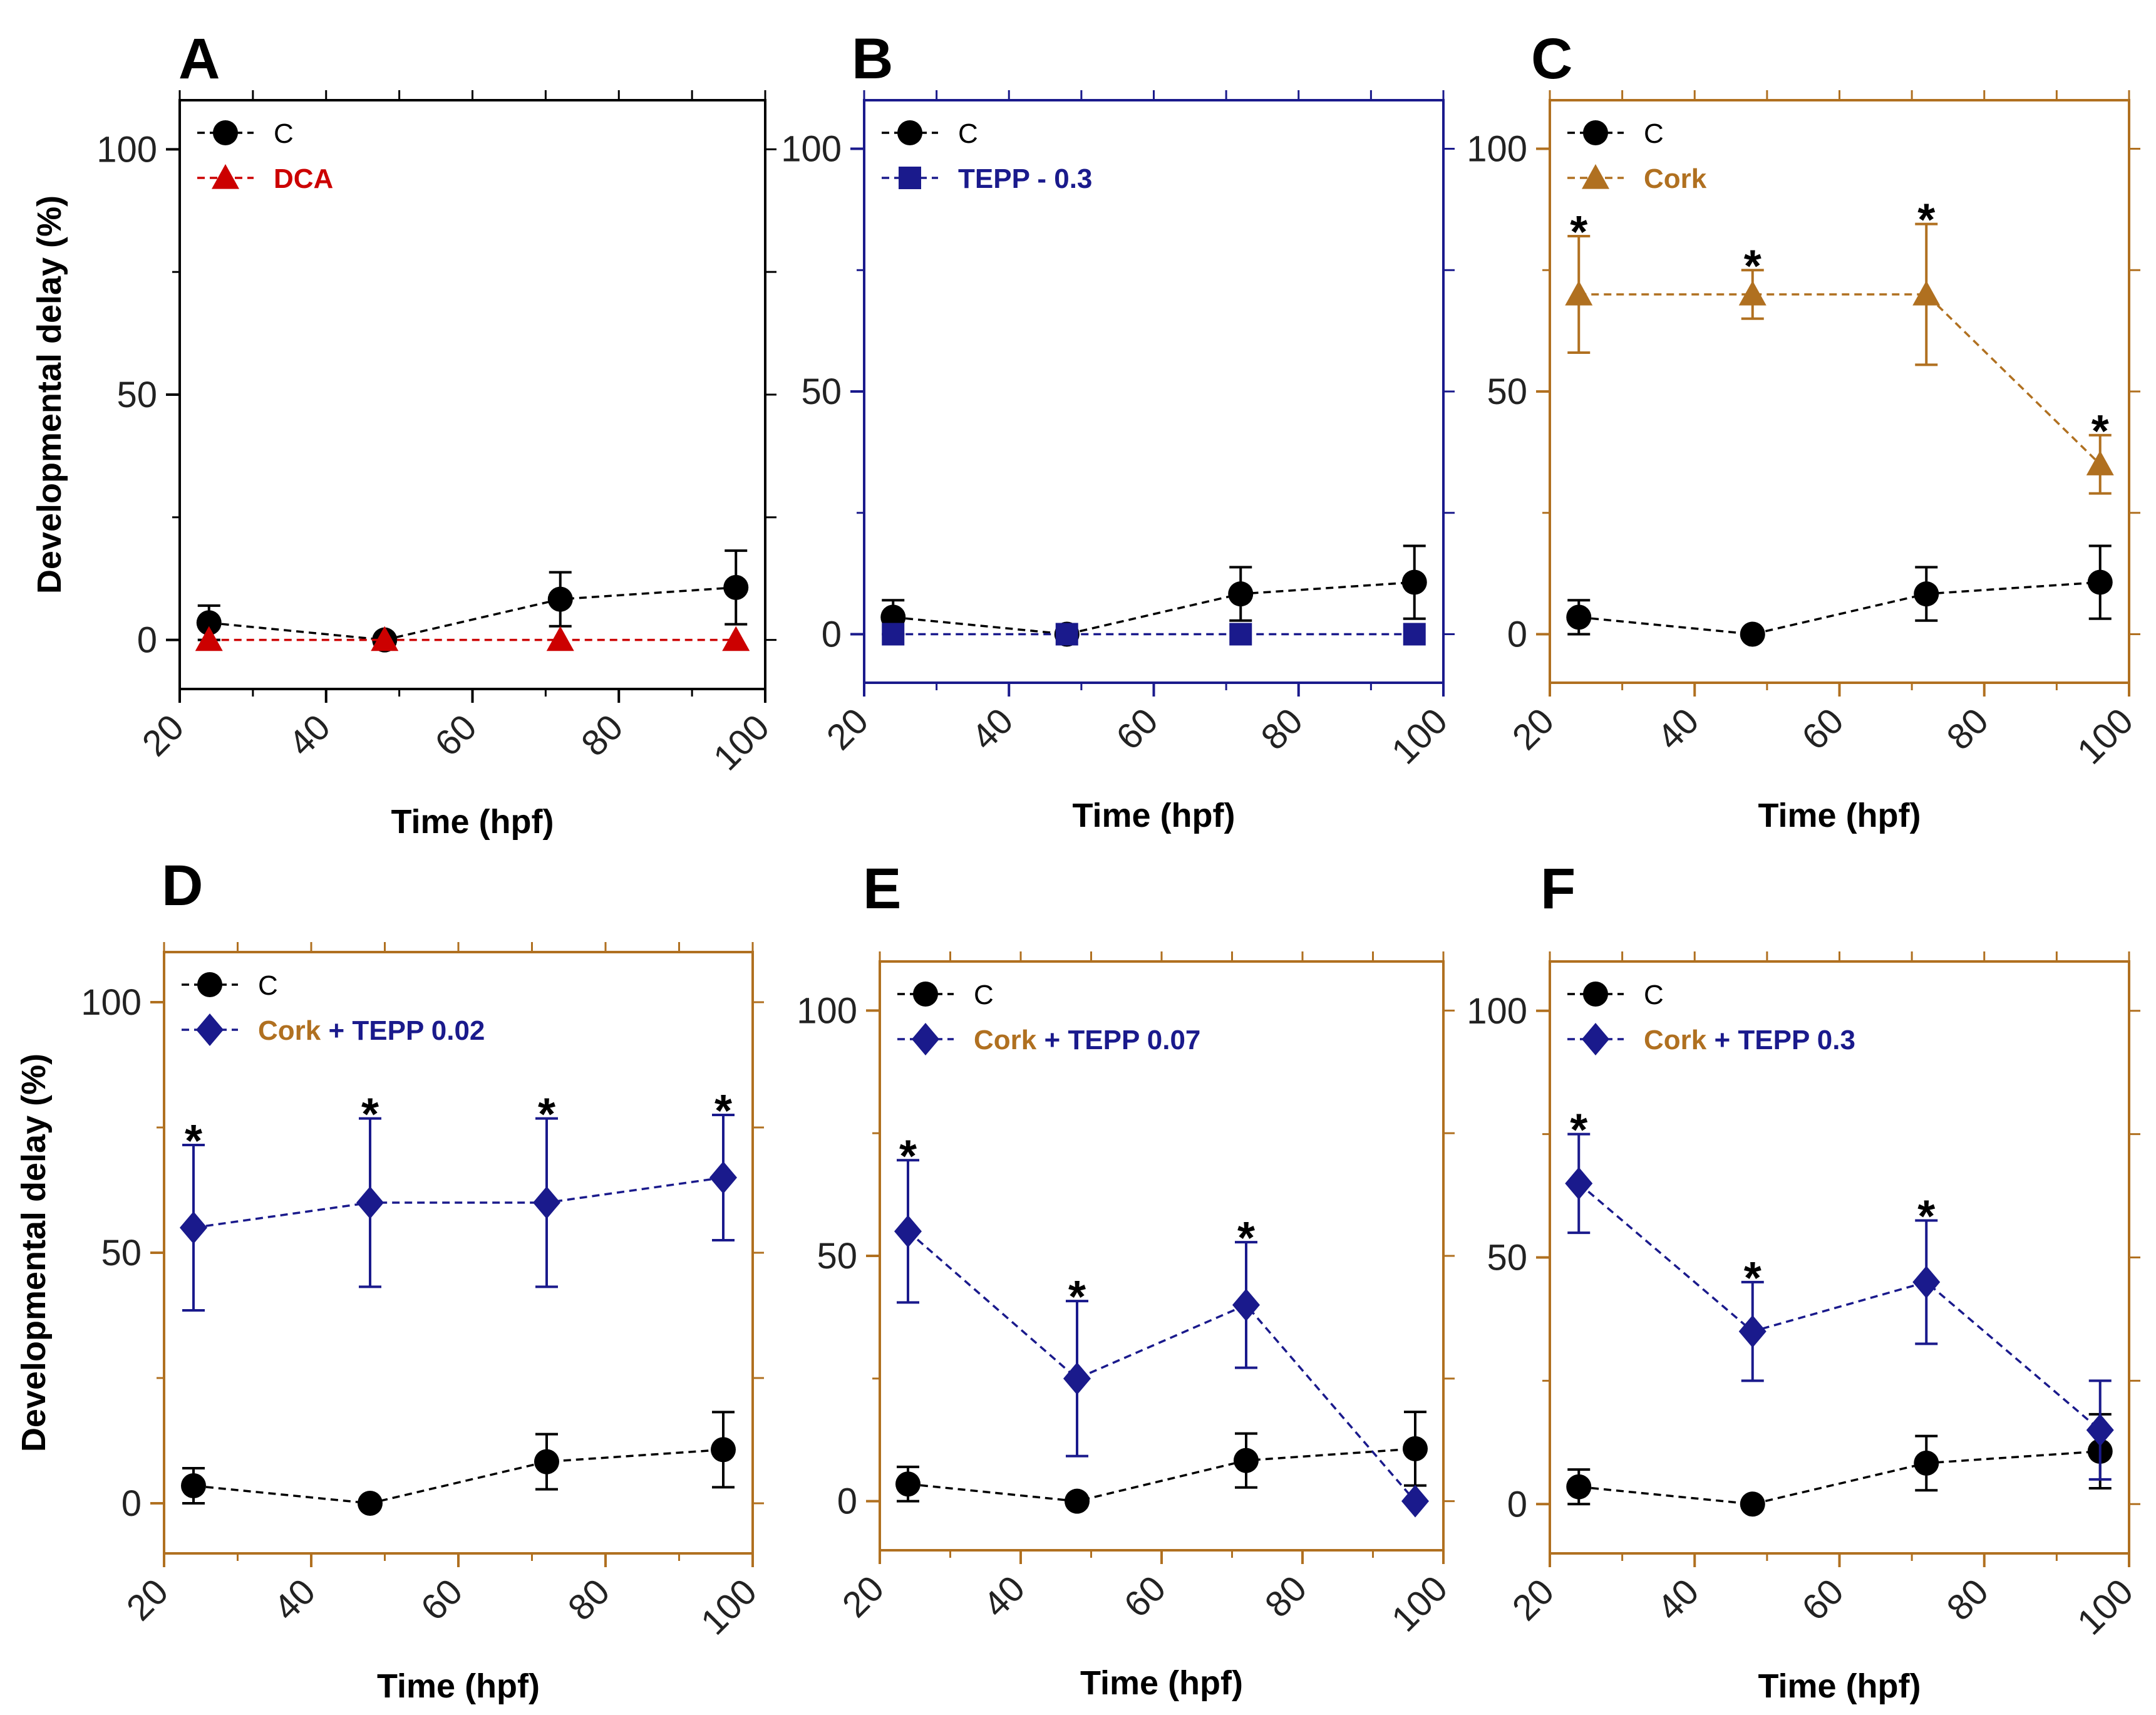 This screenshot has height=1715, width=2156. What do you see at coordinates (2105, 1606) in the screenshot?
I see `panel-f-x-tick-label: 100` at bounding box center [2105, 1606].